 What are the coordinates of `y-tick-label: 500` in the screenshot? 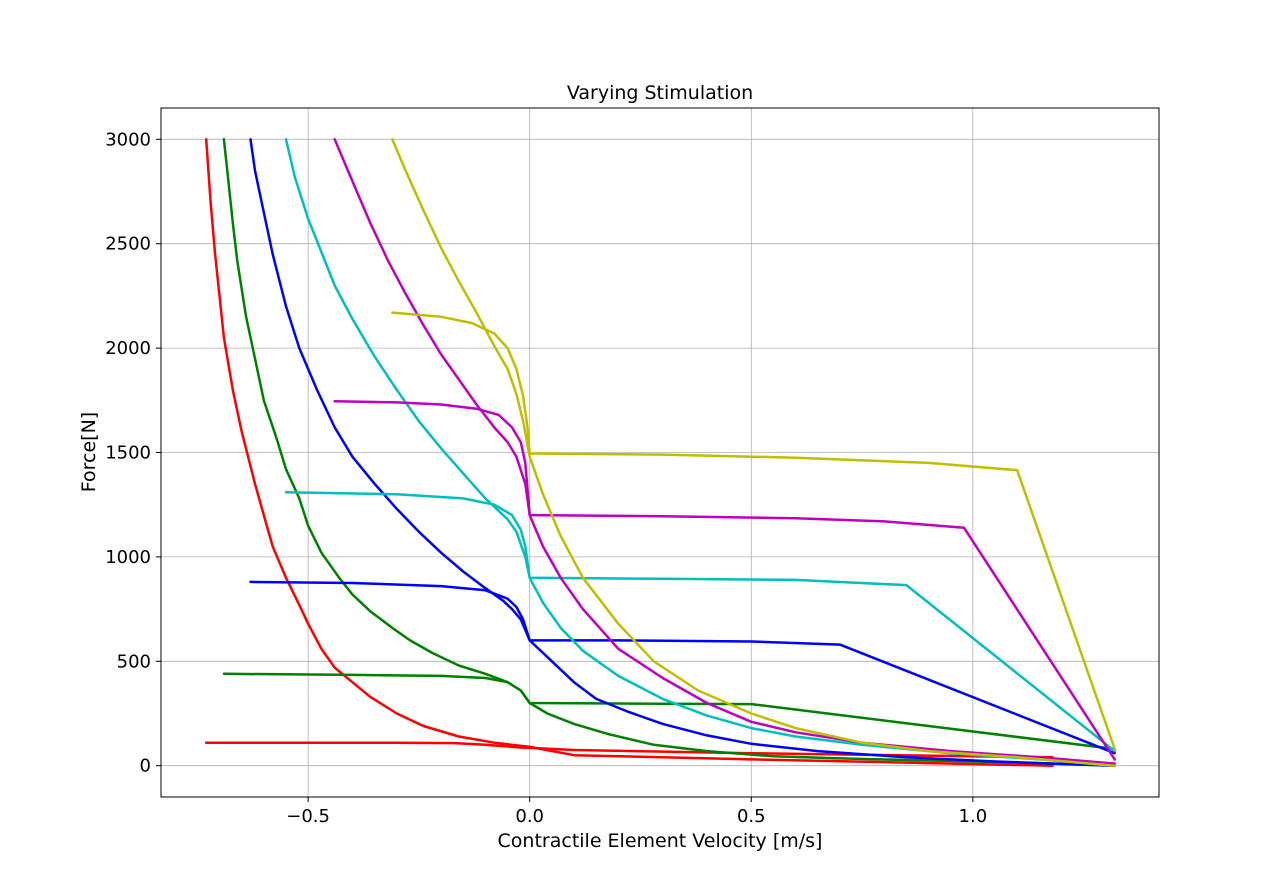 It's located at (134, 661).